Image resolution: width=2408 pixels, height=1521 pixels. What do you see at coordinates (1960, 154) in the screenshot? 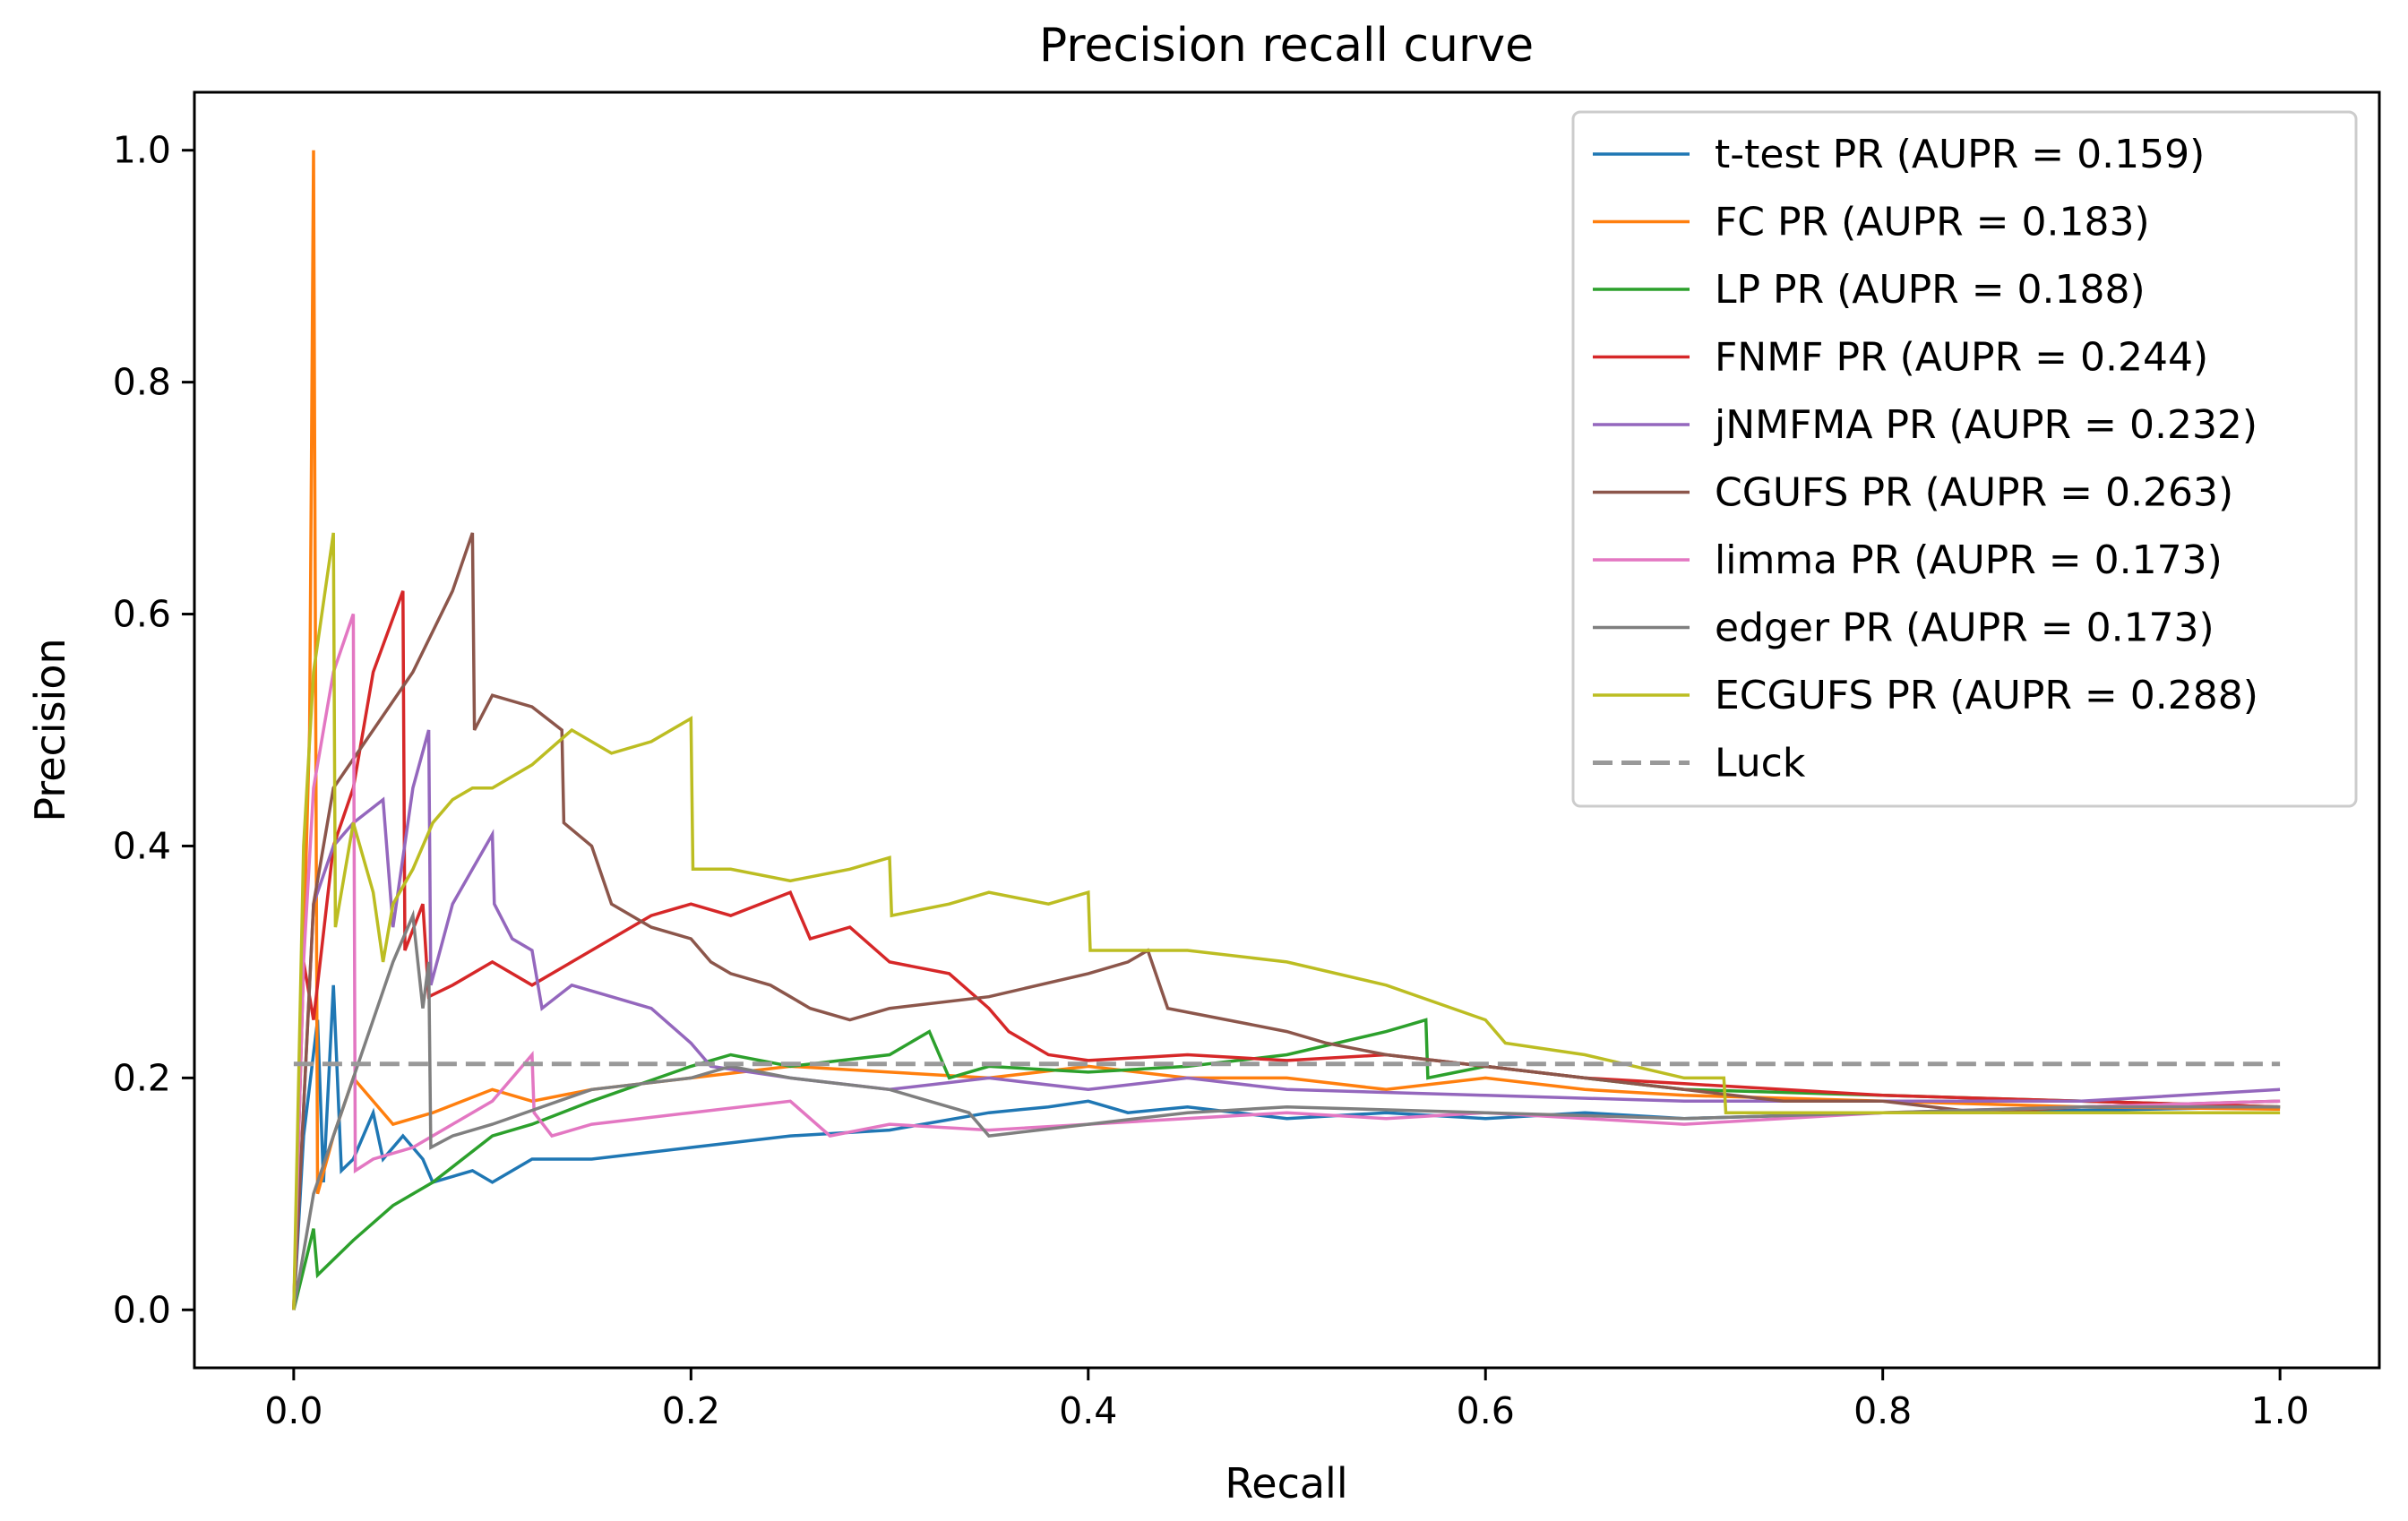
I see `legend-label-t-test-pr: t-test PR (AUPR = 0.159)` at bounding box center [1960, 154].